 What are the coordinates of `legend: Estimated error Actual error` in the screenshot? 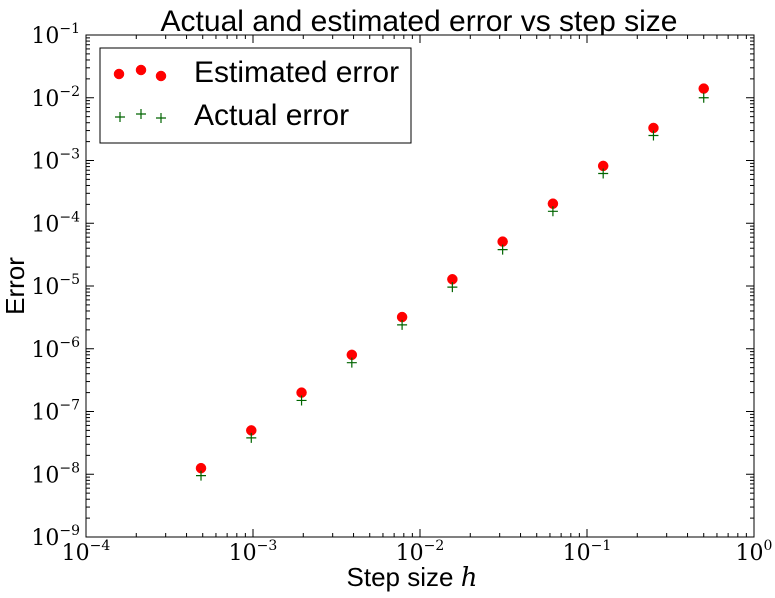 It's located at (255, 95).